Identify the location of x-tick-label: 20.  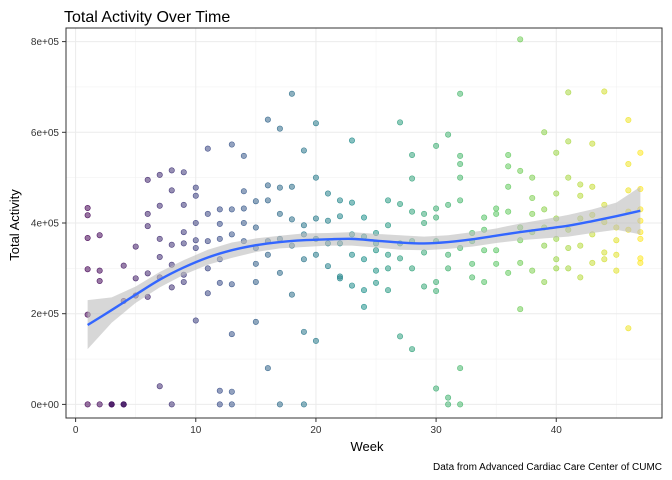
(316, 430).